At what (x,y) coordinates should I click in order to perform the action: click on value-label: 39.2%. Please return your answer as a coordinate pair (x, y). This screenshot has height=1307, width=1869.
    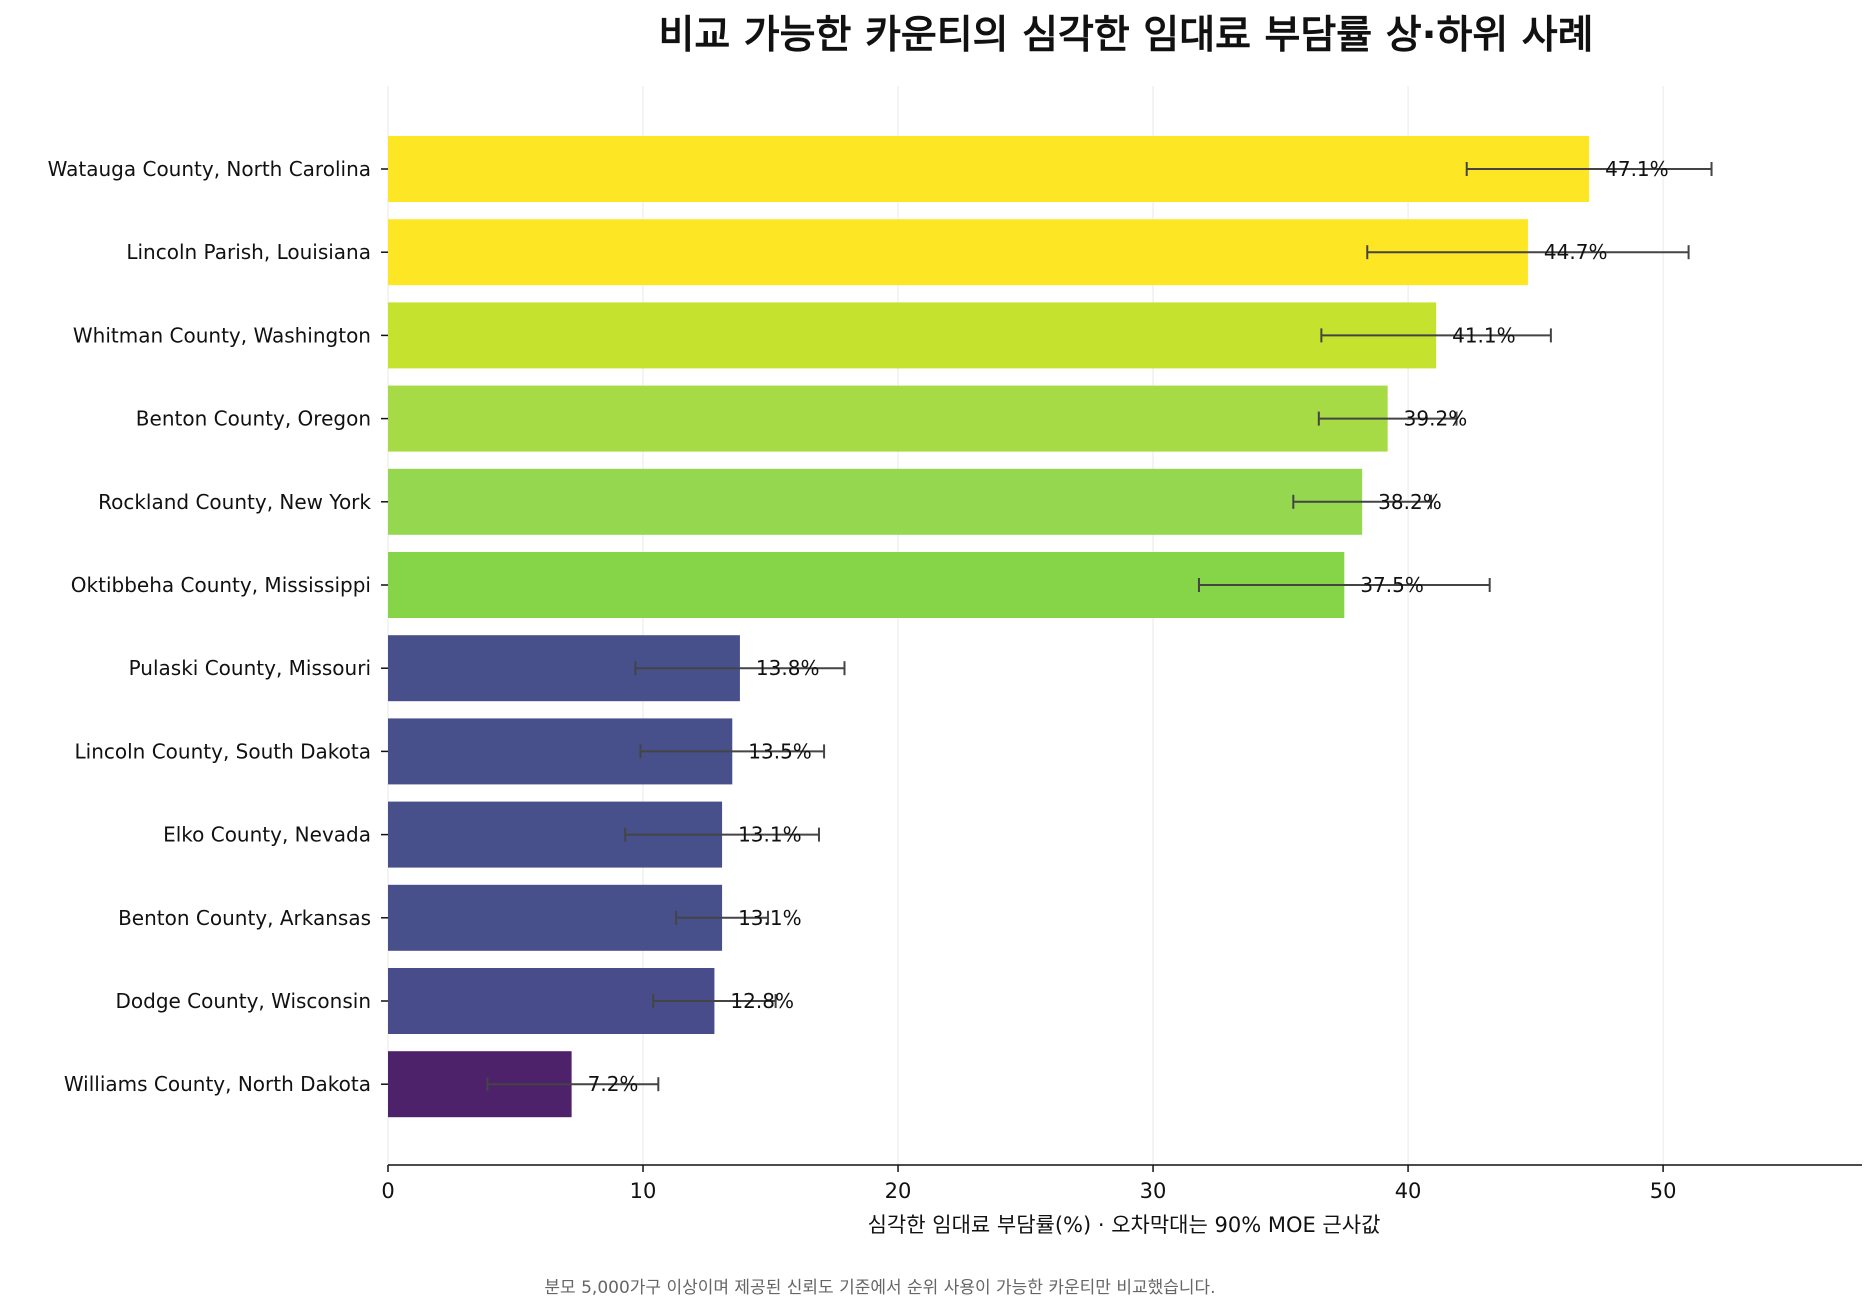
    Looking at the image, I should click on (1436, 419).